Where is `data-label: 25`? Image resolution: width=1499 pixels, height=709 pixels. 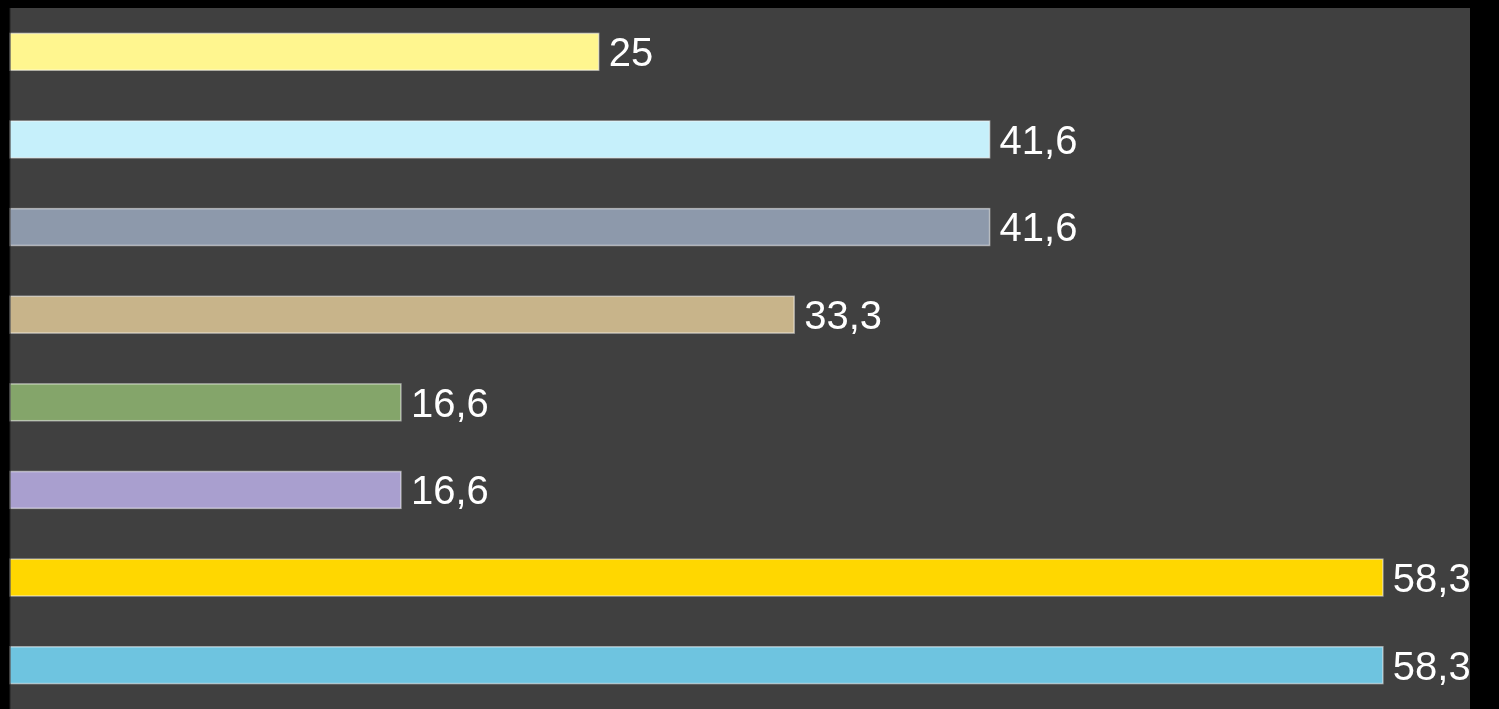 data-label: 25 is located at coordinates (631, 52).